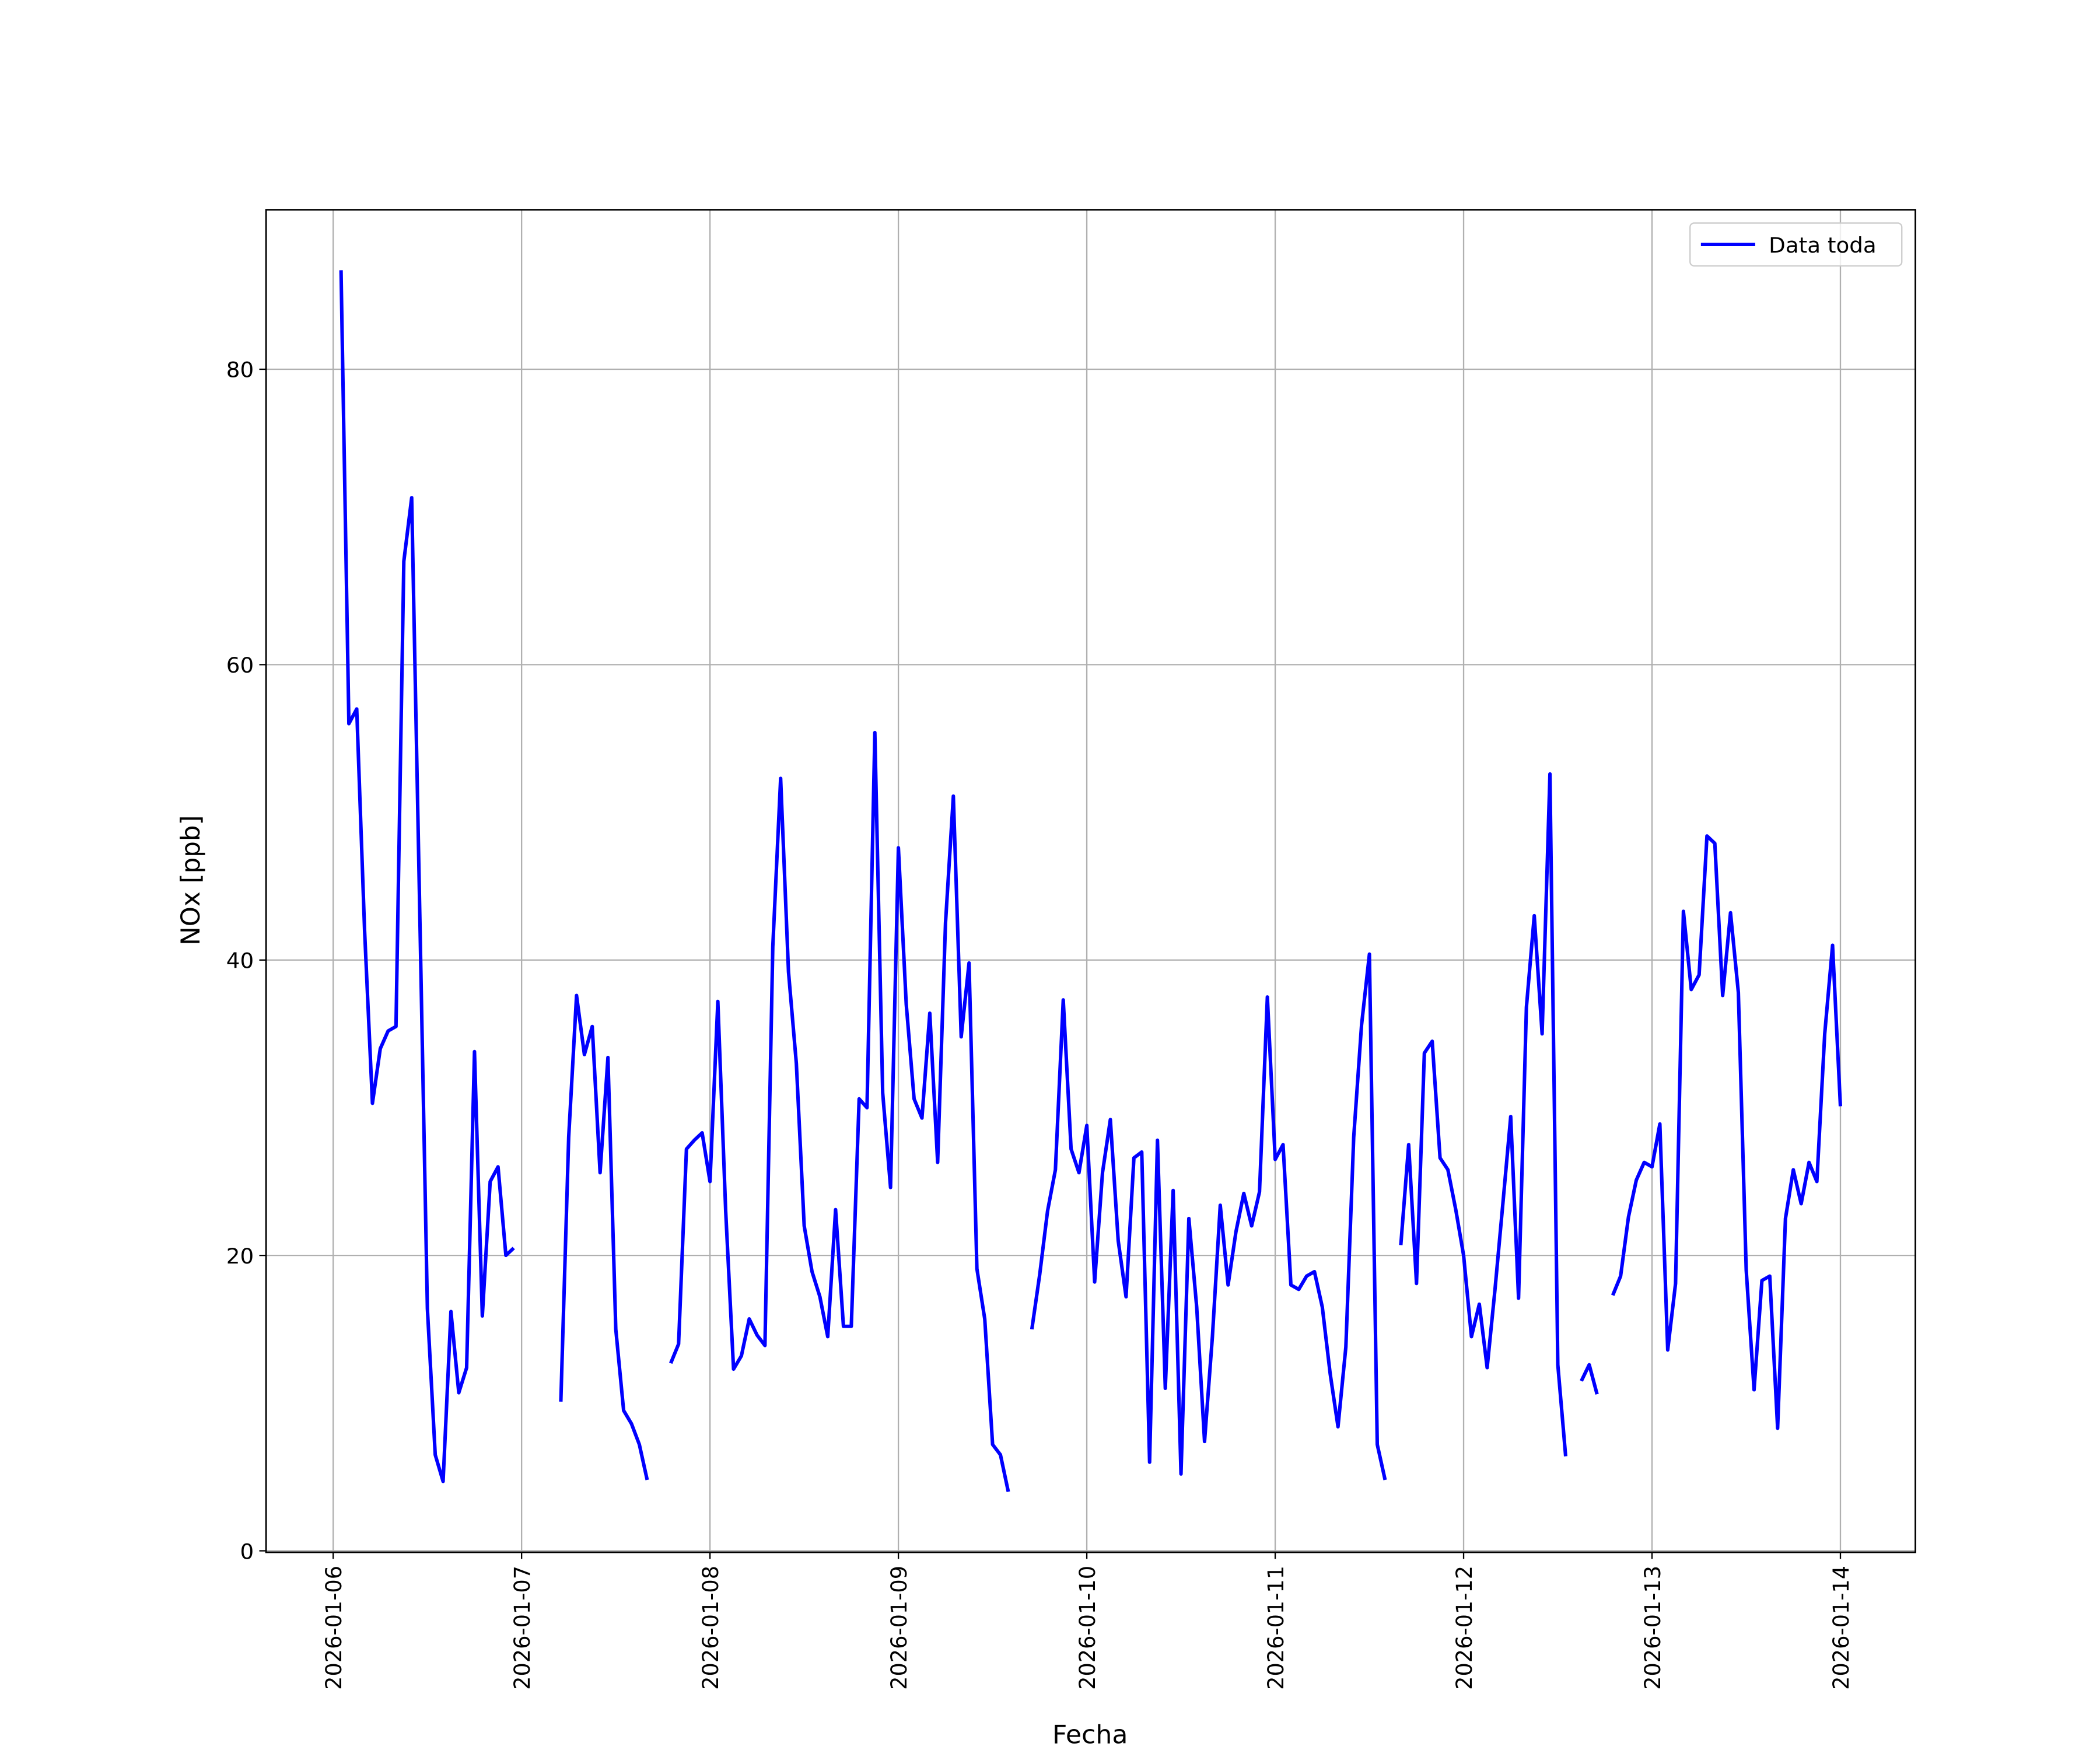 This screenshot has width=2100, height=1750. Describe the element at coordinates (900, 1628) in the screenshot. I see `x-tick-label: 2026-01-09` at that location.